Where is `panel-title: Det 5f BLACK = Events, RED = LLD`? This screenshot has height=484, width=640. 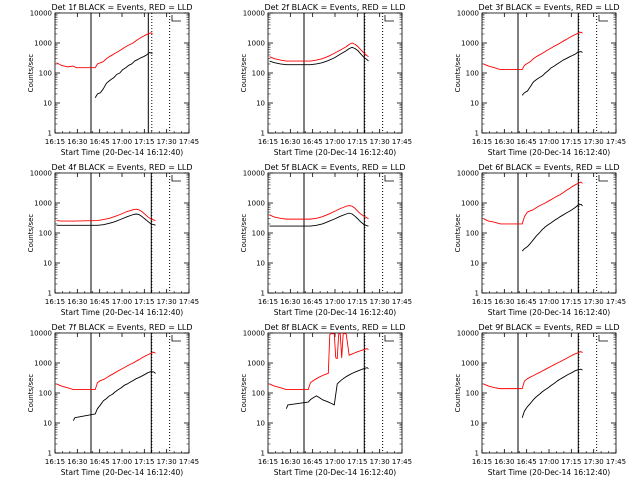
panel-title: Det 5f BLACK = Events, RED = LLD is located at coordinates (334, 167).